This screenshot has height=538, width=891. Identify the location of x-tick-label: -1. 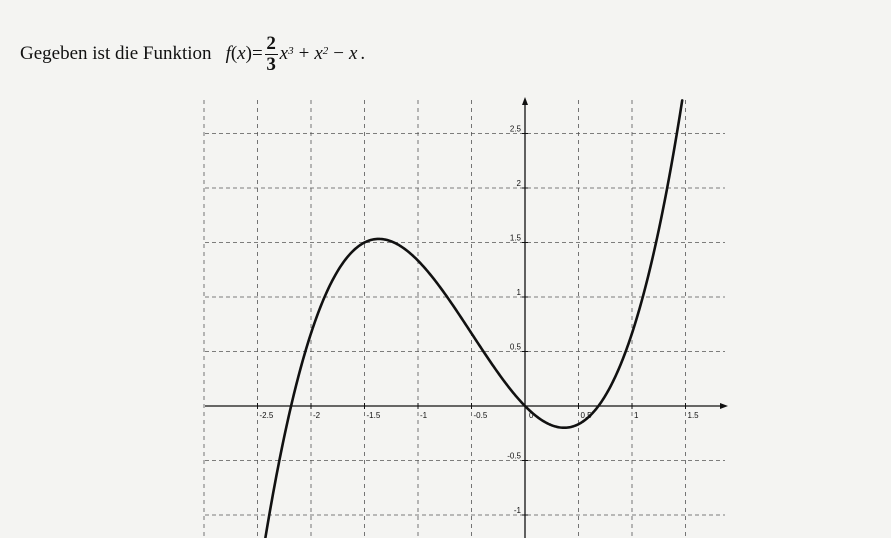
(424, 415).